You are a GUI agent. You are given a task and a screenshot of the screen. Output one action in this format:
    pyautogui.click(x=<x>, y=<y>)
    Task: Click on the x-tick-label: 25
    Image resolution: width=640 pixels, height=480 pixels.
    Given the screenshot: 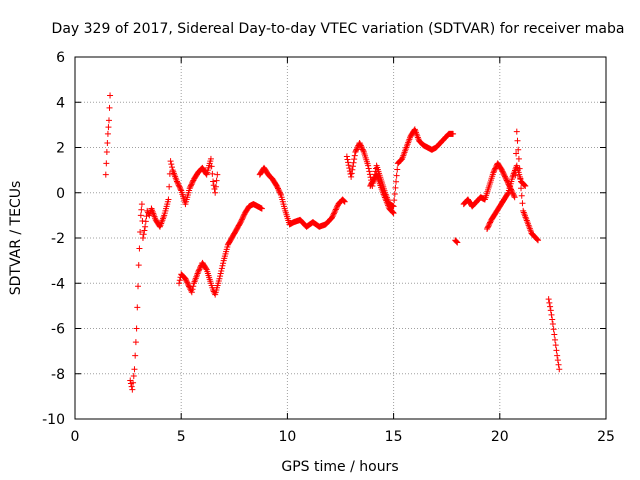 What is the action you would take?
    pyautogui.click(x=606, y=437)
    